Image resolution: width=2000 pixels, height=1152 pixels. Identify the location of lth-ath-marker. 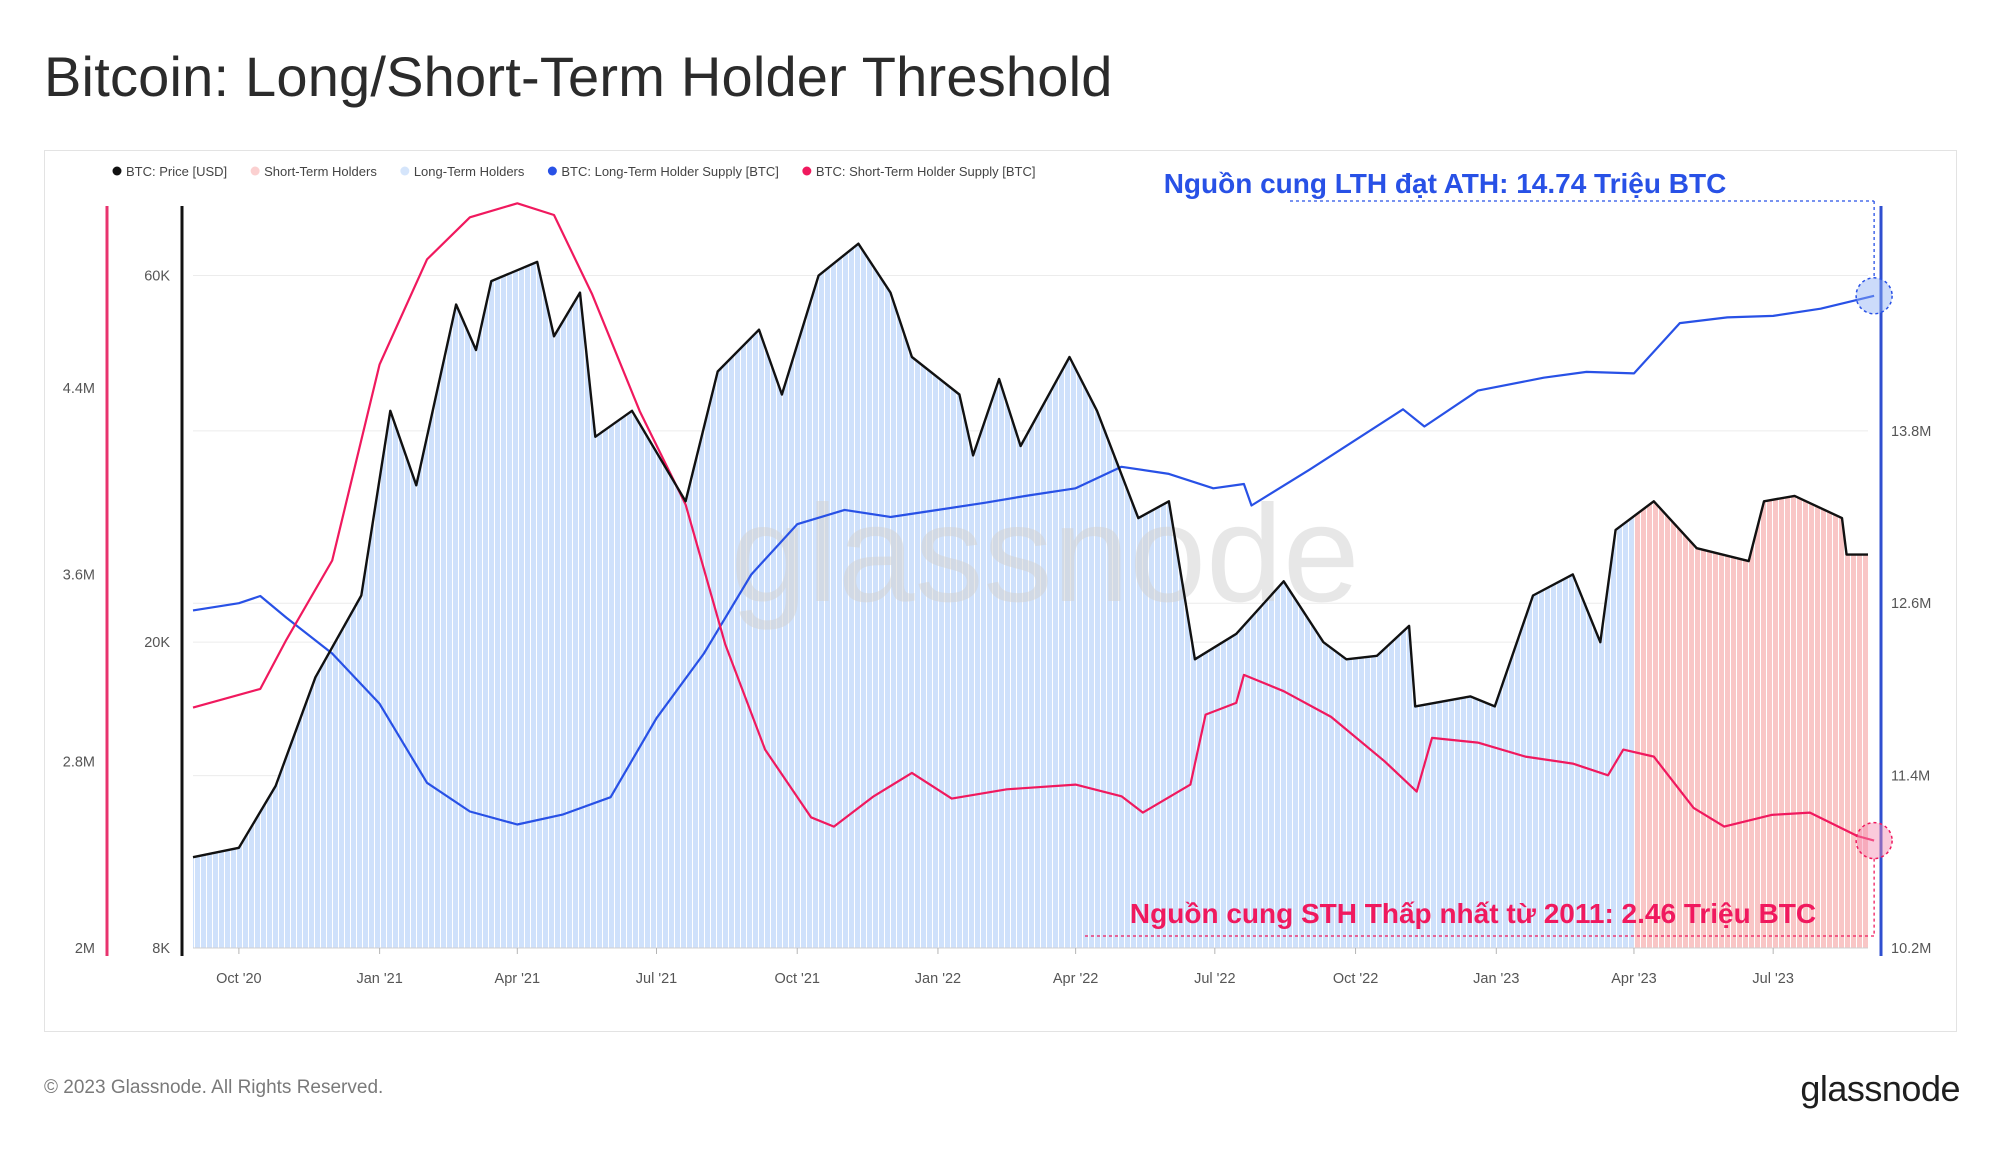
(1874, 296).